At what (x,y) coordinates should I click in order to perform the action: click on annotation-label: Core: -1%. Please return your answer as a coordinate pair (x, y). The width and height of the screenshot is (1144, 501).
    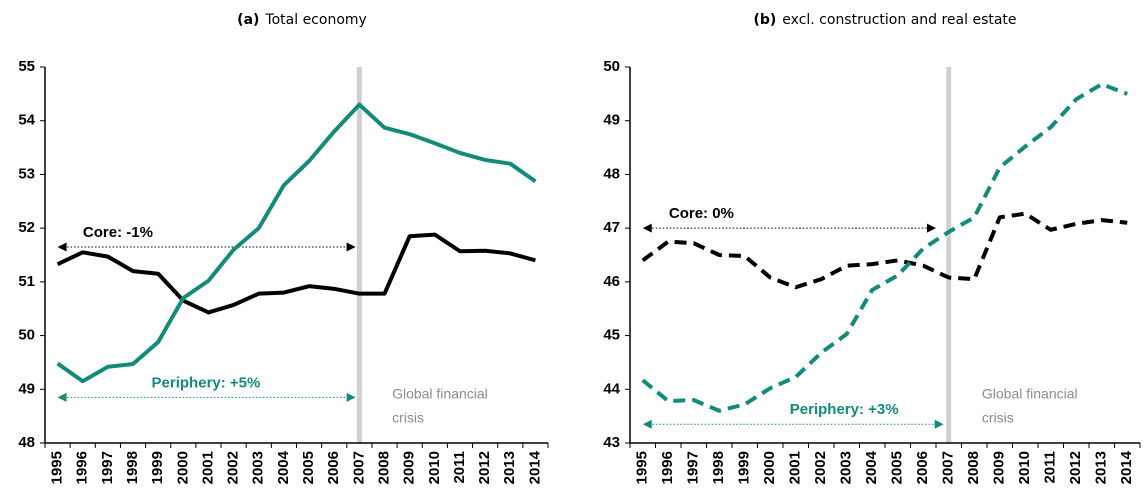
    Looking at the image, I should click on (118, 232).